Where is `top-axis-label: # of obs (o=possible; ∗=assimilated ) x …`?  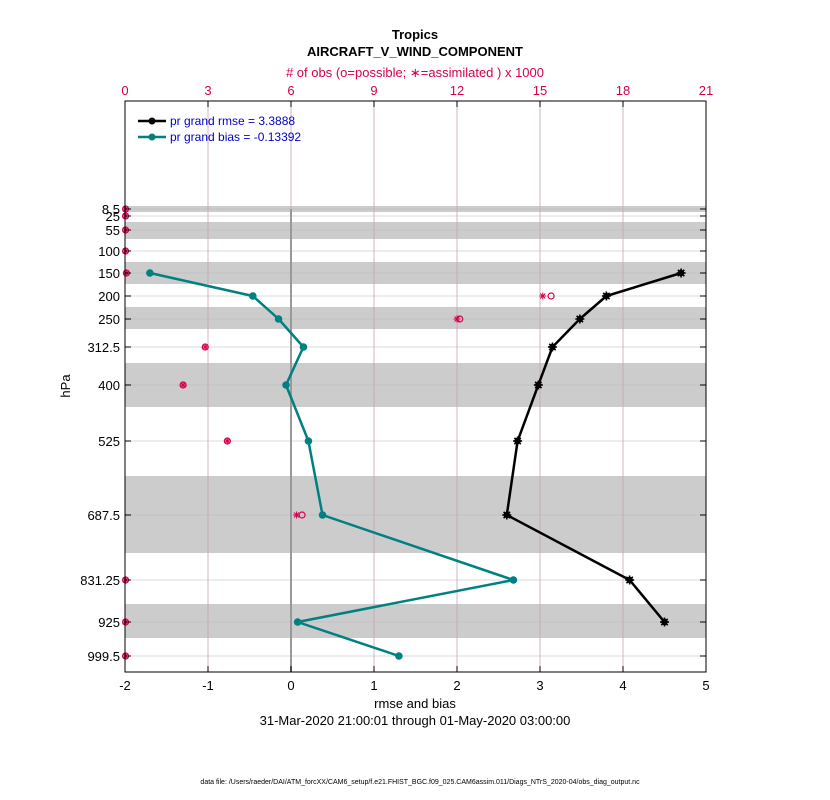 top-axis-label: # of obs (o=possible; ∗=assimilated ) x … is located at coordinates (415, 72).